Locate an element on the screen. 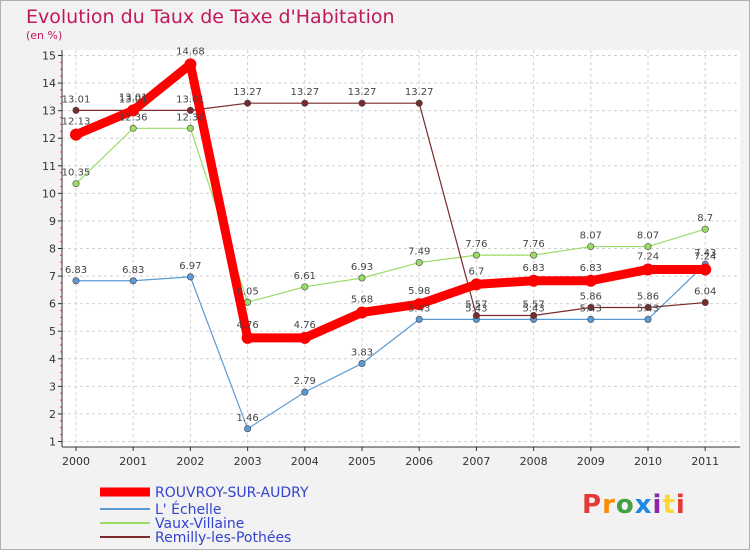 This screenshot has height=550, width=750. data-label-vaux-villaine: 8.7 is located at coordinates (705, 218).